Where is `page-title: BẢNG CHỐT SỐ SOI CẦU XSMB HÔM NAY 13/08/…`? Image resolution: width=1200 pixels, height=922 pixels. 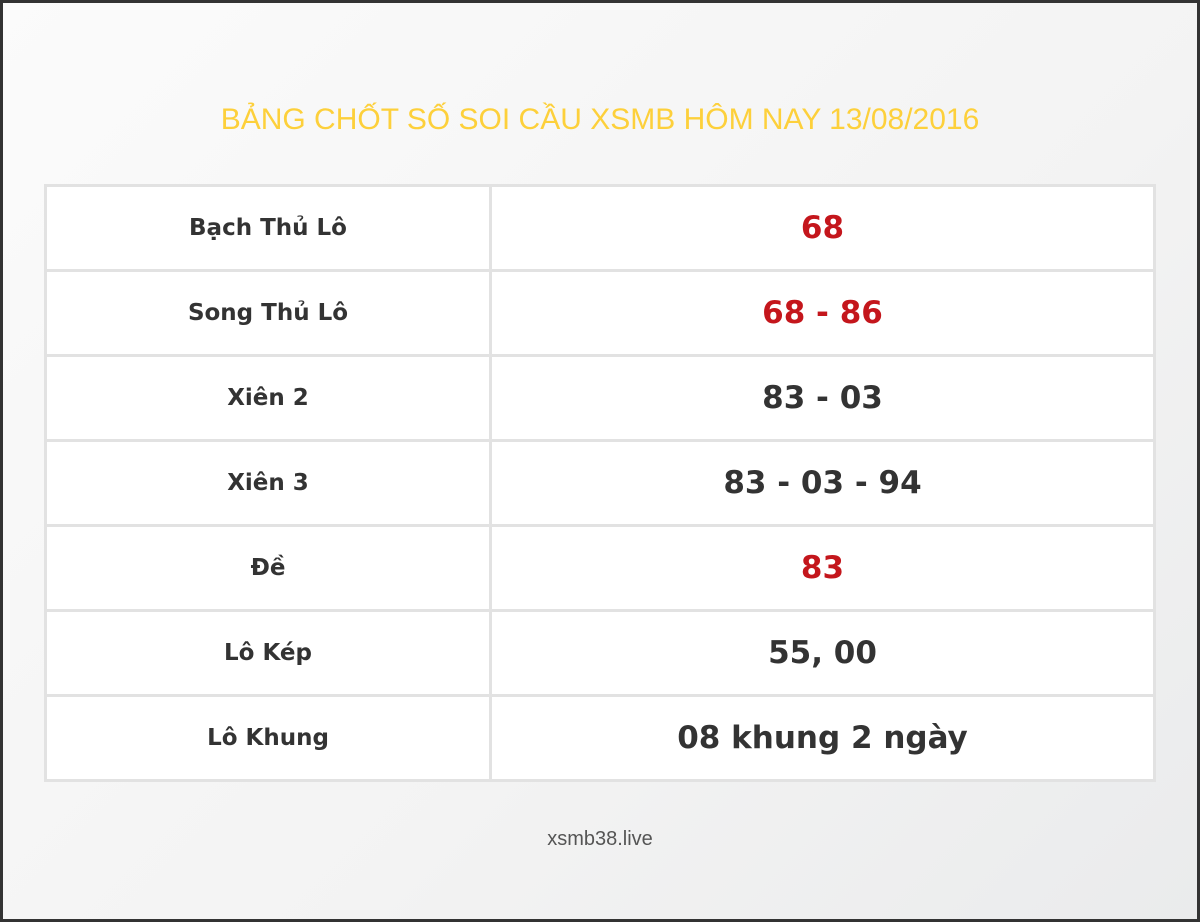 page-title: BẢNG CHỐT SỐ SOI CẦU XSMB HÔM NAY 13/08/… is located at coordinates (600, 119).